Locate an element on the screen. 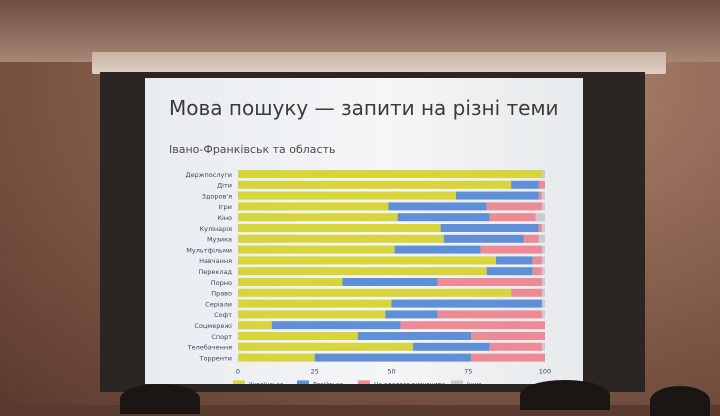 This screenshot has width=720, height=416. x-tick-label: 25 is located at coordinates (315, 371).